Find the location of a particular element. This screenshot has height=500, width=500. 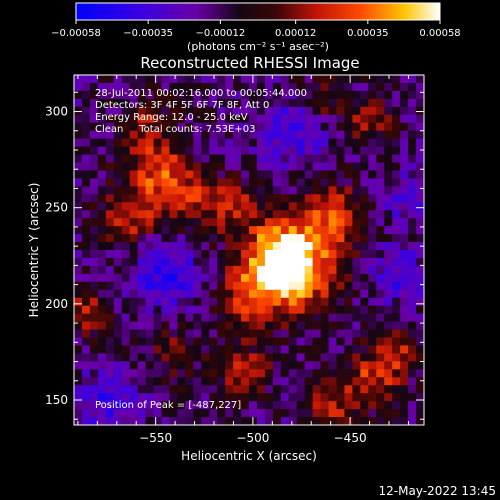

peak-position-label: Position of Peak = [-487,227] is located at coordinates (168, 405).